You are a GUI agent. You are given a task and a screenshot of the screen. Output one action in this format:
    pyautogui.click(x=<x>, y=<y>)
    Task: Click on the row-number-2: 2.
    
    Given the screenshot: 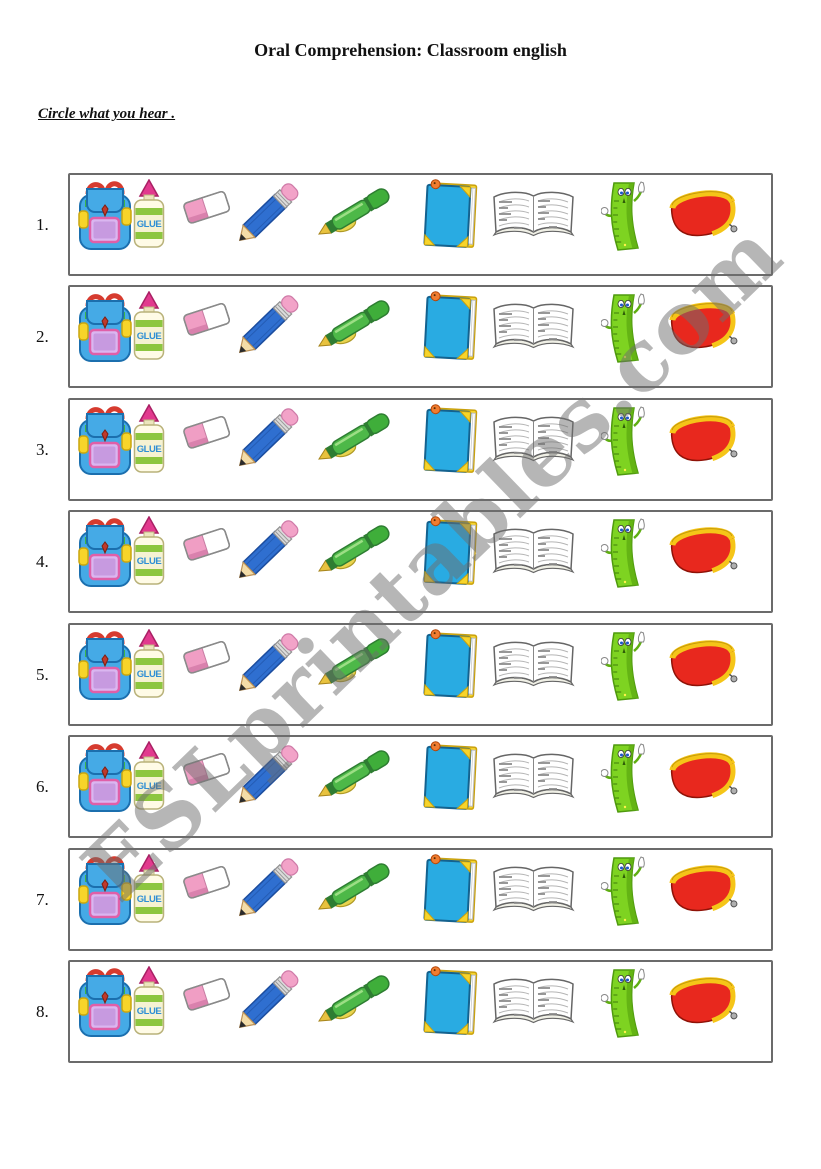 What is the action you would take?
    pyautogui.click(x=42, y=336)
    